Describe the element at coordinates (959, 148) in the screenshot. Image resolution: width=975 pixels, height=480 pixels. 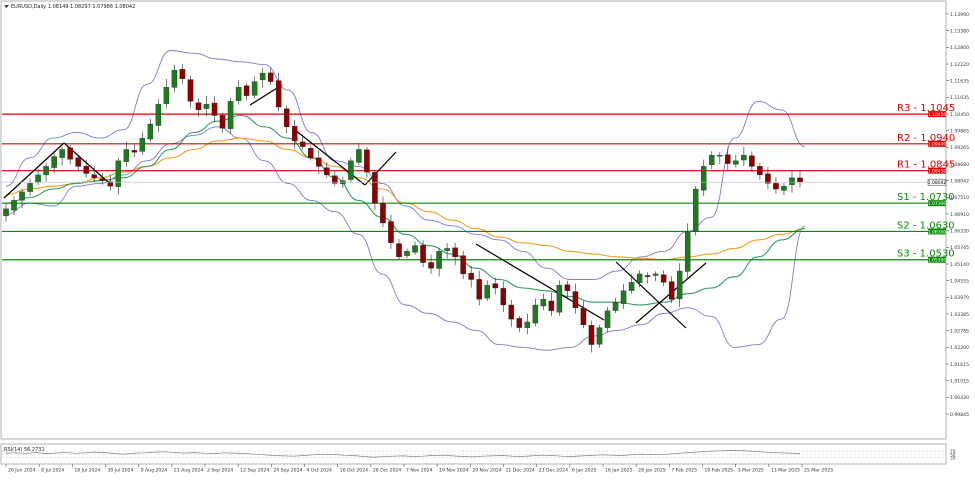
I see `y-tick-label-8: 1.09265` at that location.